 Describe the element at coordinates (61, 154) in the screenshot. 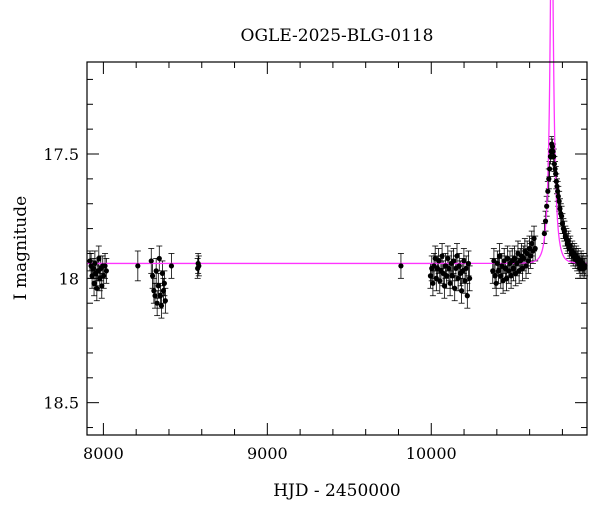

I see `y-tick-label: 17.5` at that location.